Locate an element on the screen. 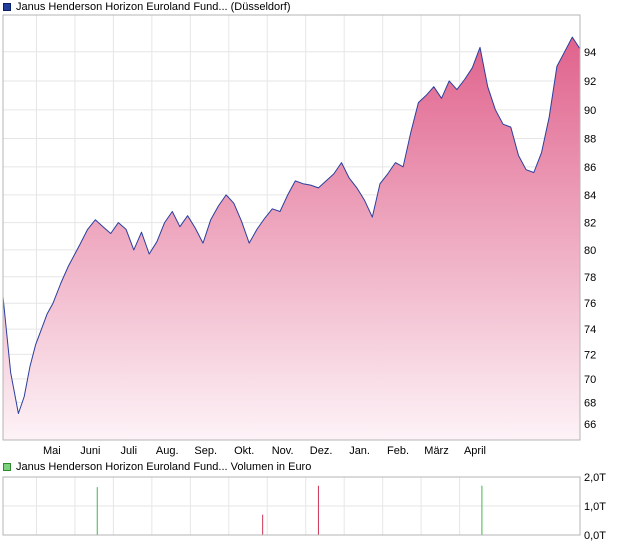  price-y-tick-label: 72 is located at coordinates (590, 355).